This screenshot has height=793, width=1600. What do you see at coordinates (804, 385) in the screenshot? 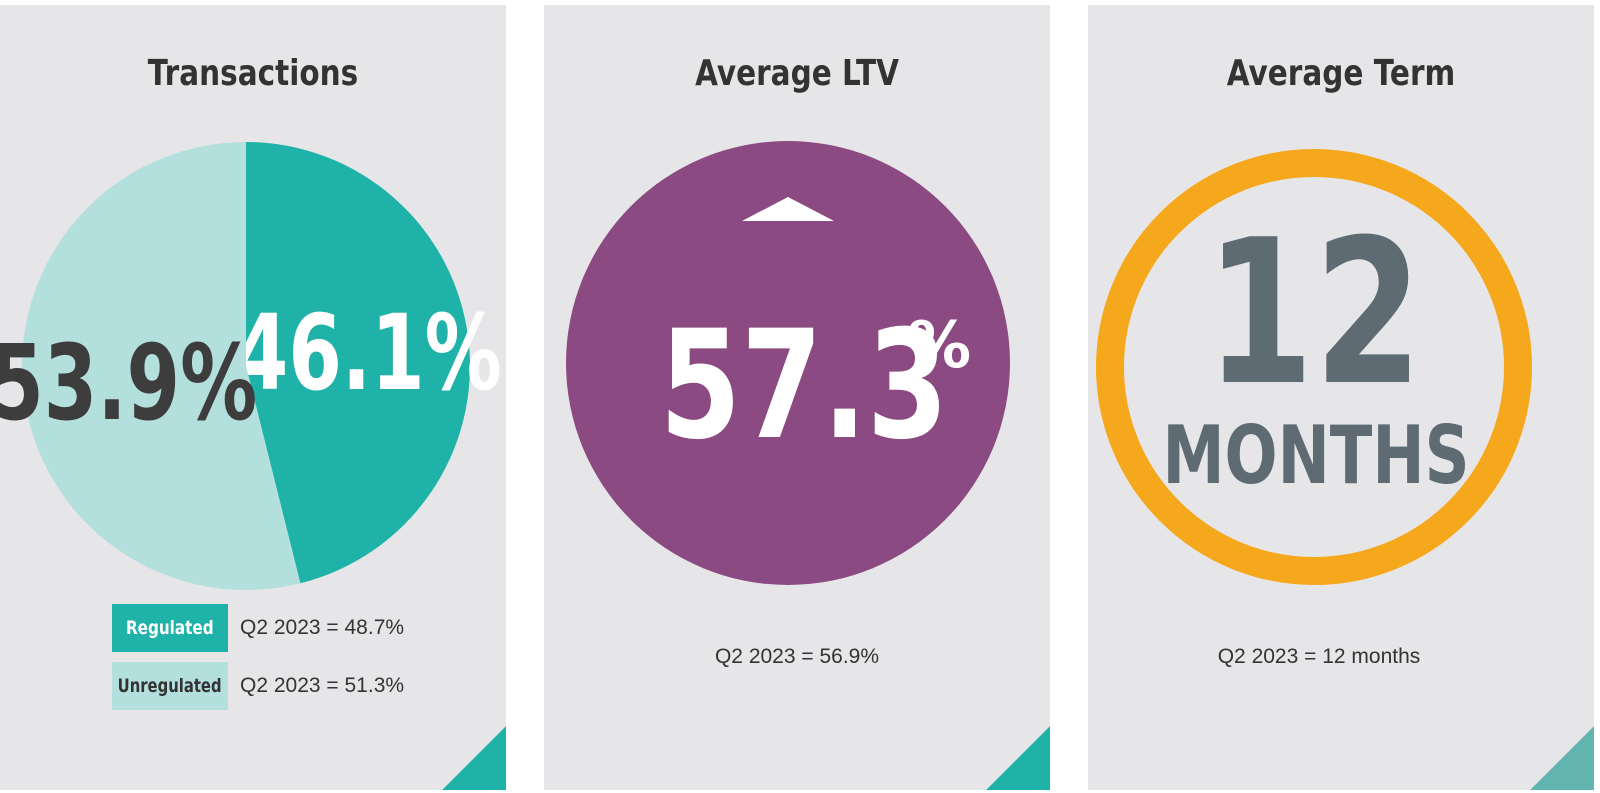
I see `ltv-value: 57.3` at bounding box center [804, 385].